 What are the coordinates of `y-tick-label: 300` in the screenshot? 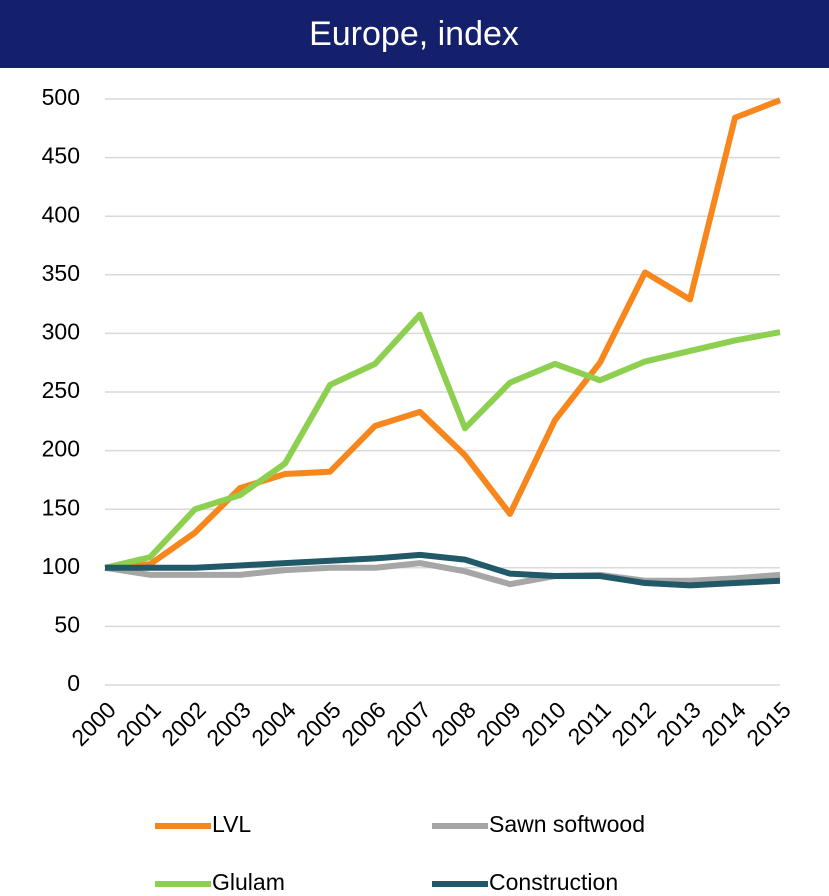 It's located at (61, 331).